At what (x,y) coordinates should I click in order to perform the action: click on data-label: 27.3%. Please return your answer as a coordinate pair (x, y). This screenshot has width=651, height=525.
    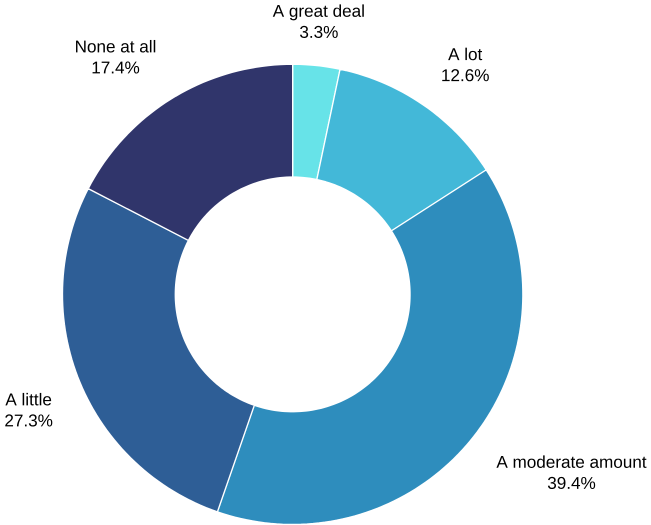
    Looking at the image, I should click on (28, 420).